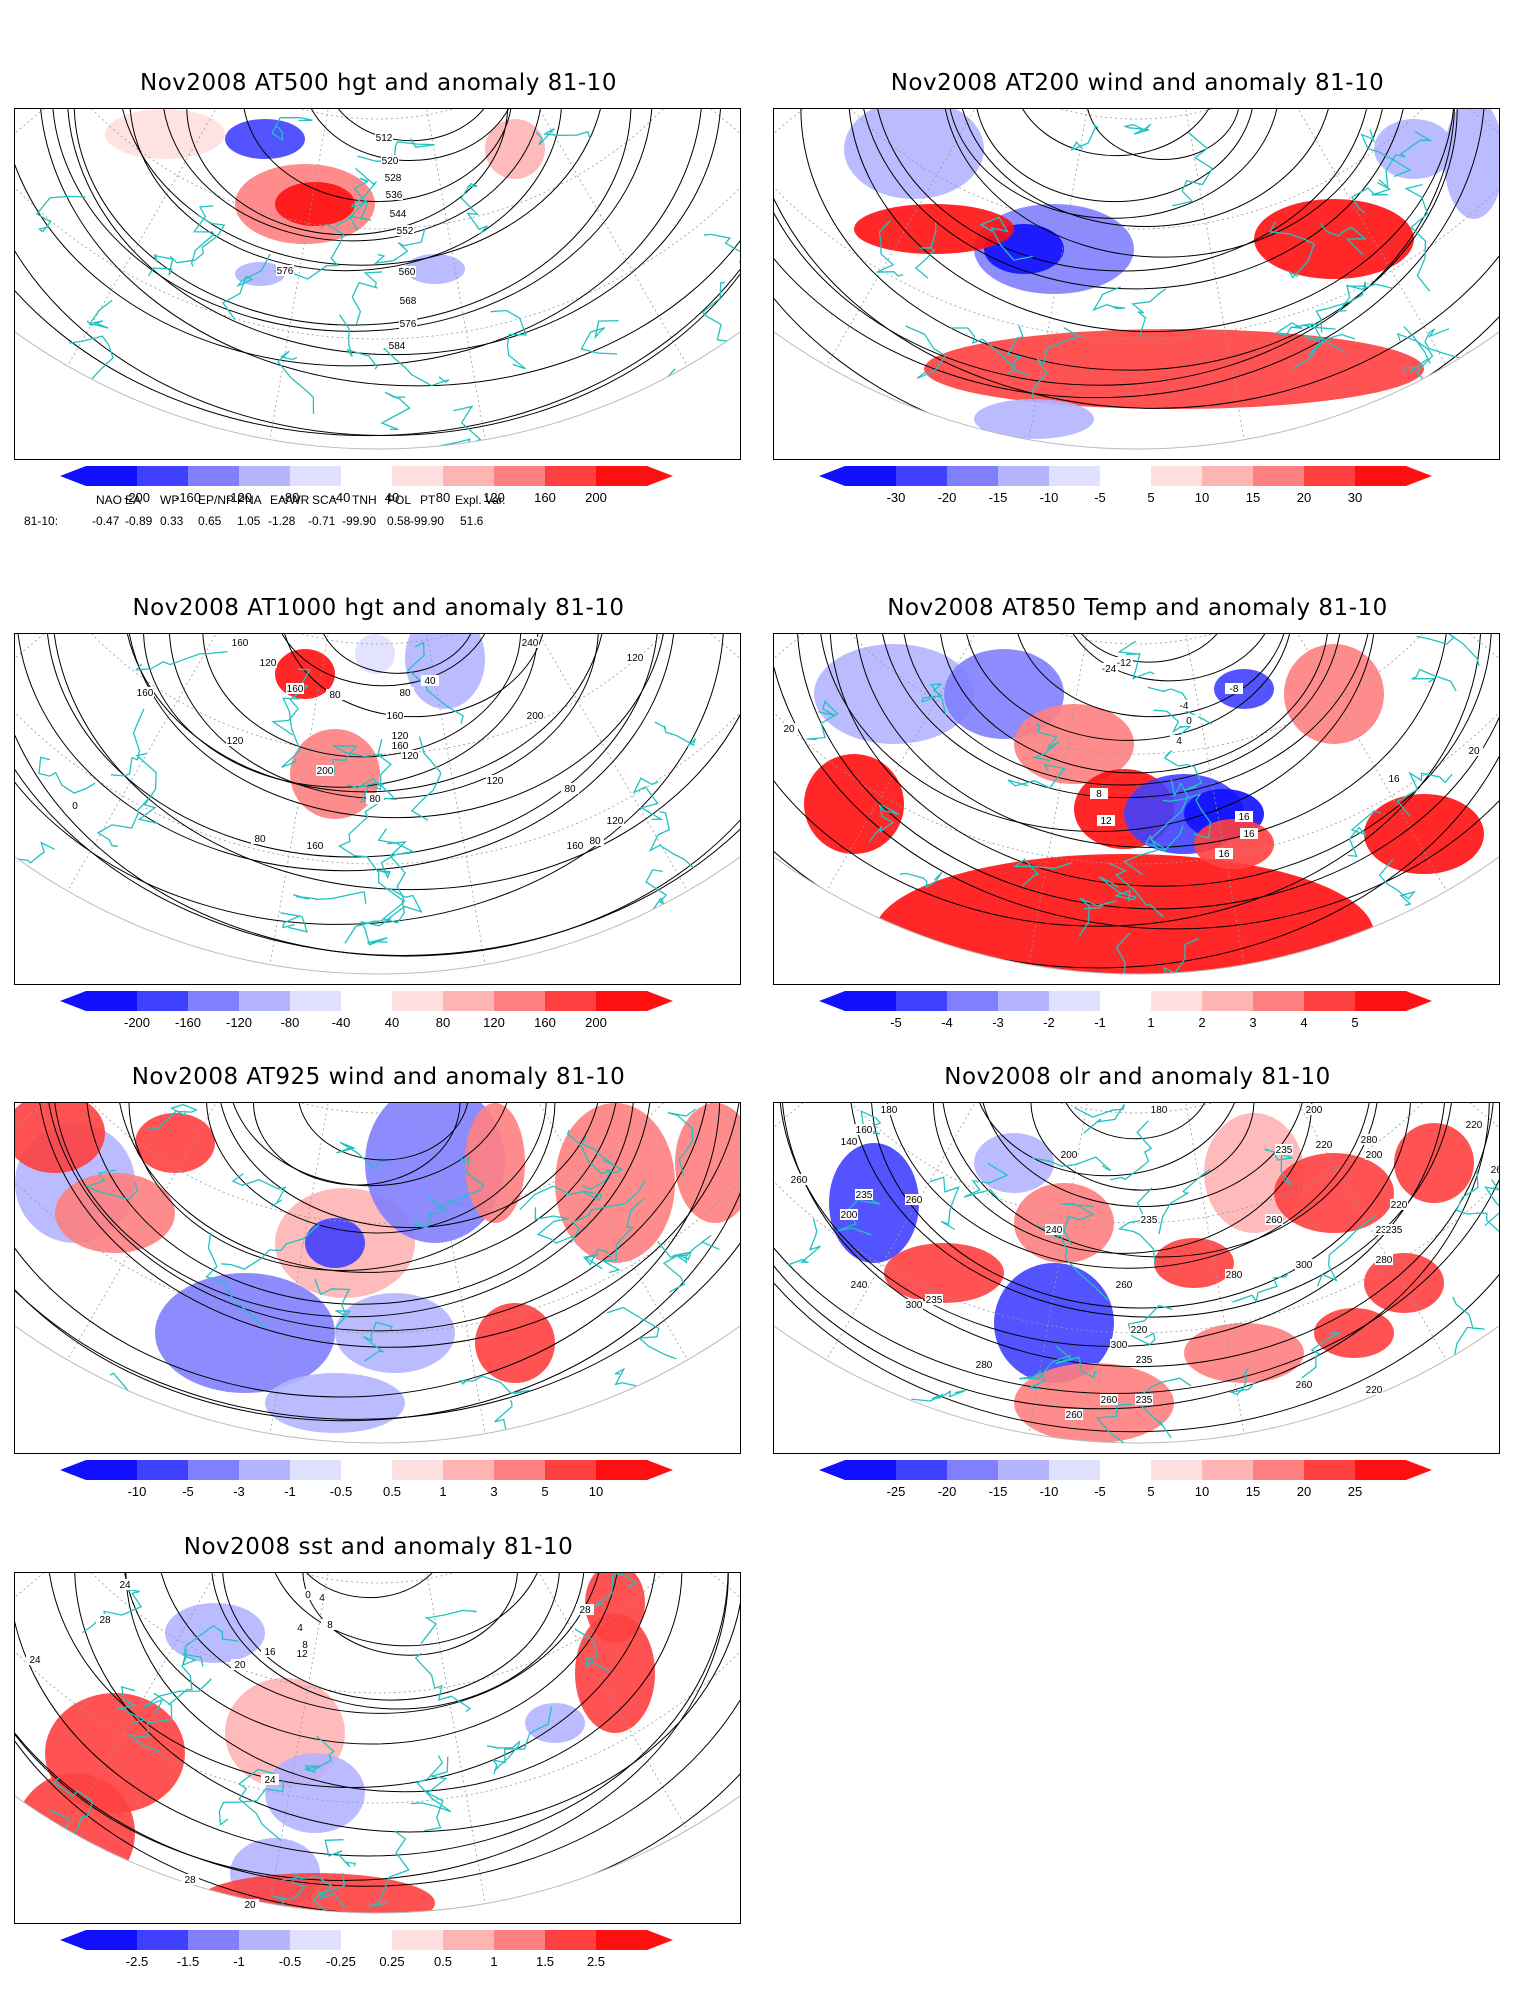 This screenshot has height=2000, width=1520. Describe the element at coordinates (947, 1022) in the screenshot. I see `colorbar-tick-label: -4` at that location.